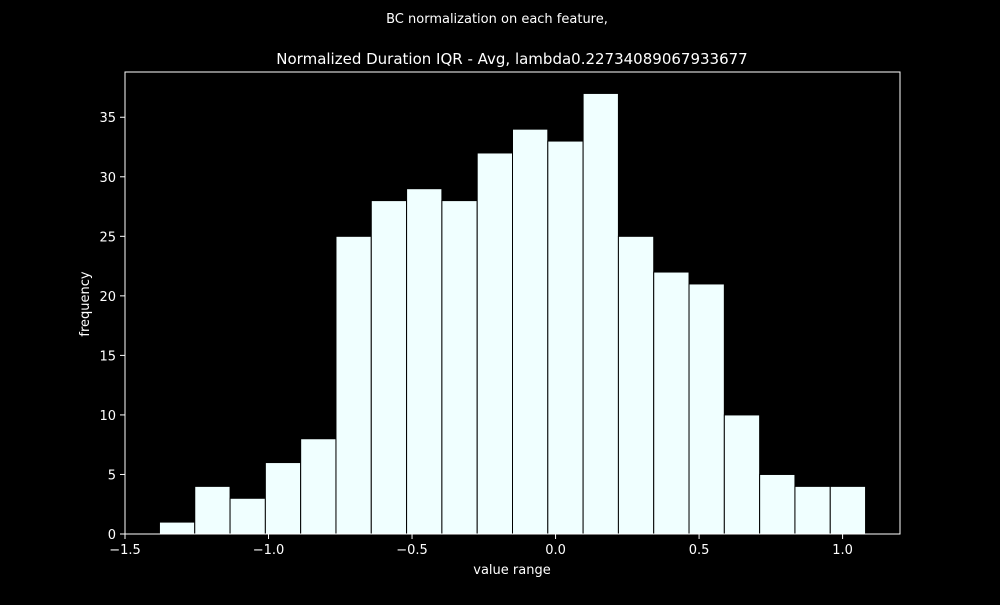  What do you see at coordinates (107, 297) in the screenshot?
I see `y-tick-label: 20` at bounding box center [107, 297].